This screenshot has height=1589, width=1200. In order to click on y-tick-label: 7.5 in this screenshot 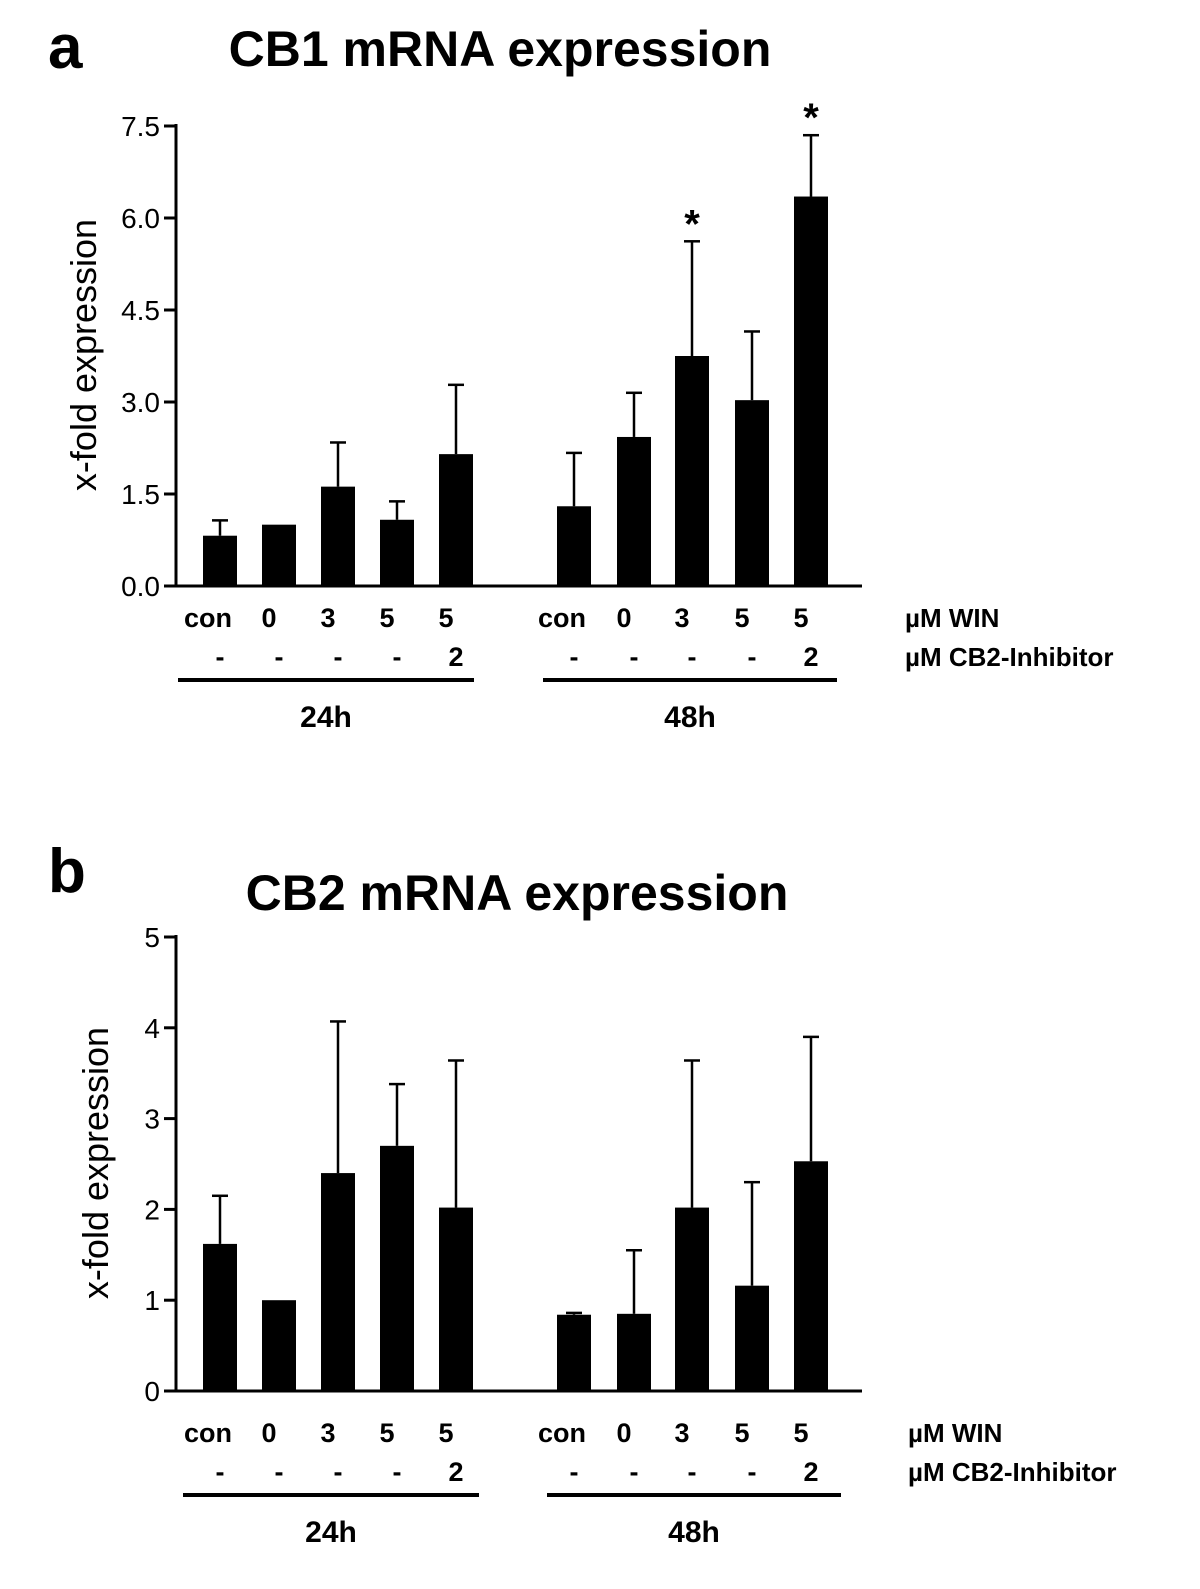, I will do `click(140, 126)`.